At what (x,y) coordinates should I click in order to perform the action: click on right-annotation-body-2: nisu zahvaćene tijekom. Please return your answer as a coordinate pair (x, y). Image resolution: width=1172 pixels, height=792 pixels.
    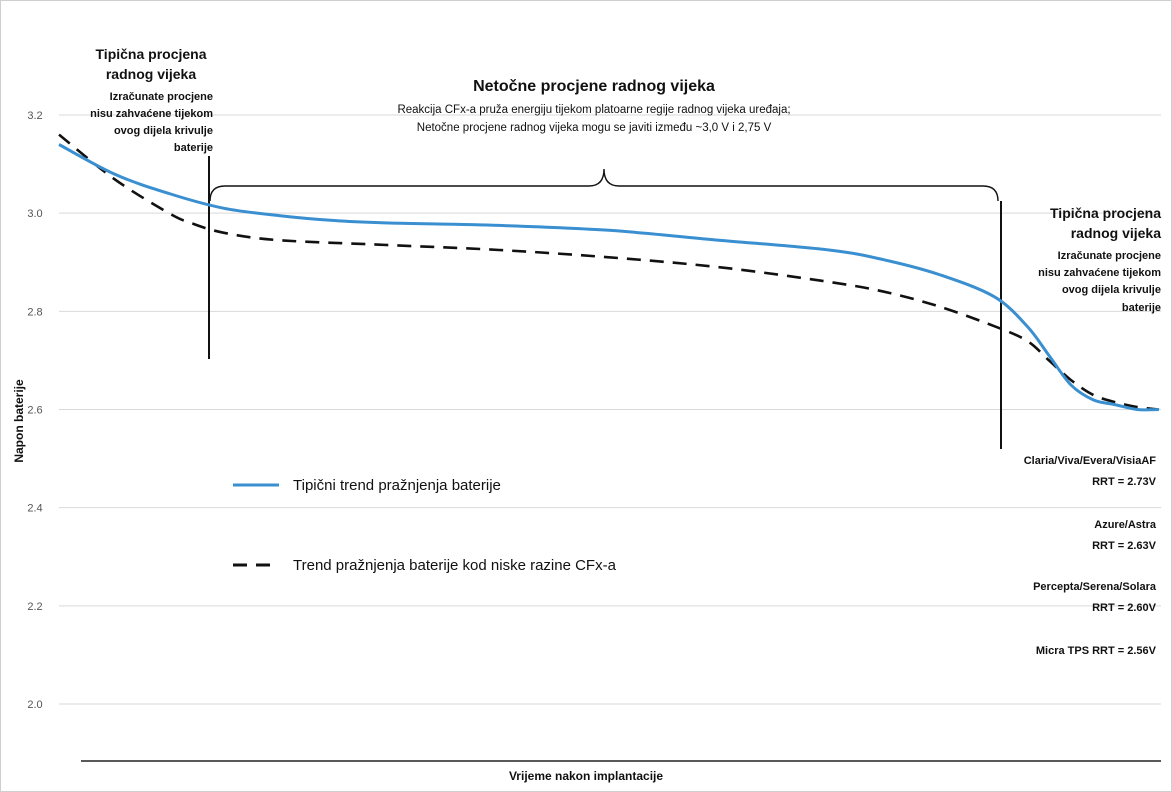
    Looking at the image, I should click on (1099, 273).